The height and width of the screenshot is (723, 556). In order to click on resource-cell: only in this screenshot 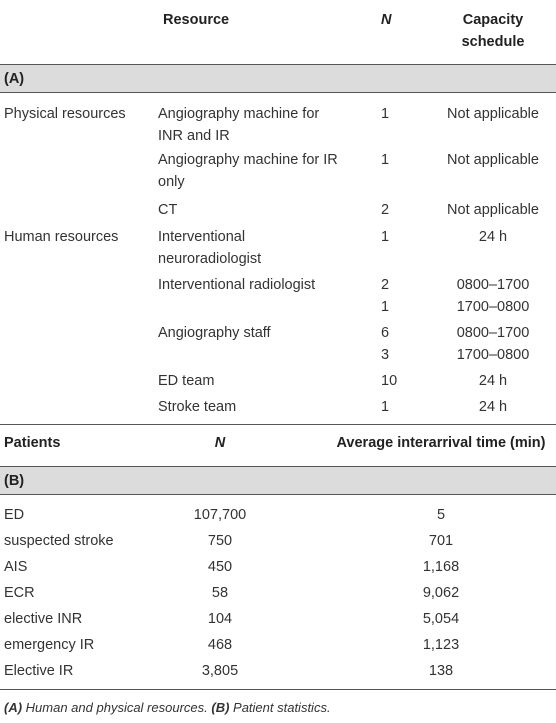, I will do `click(171, 182)`.